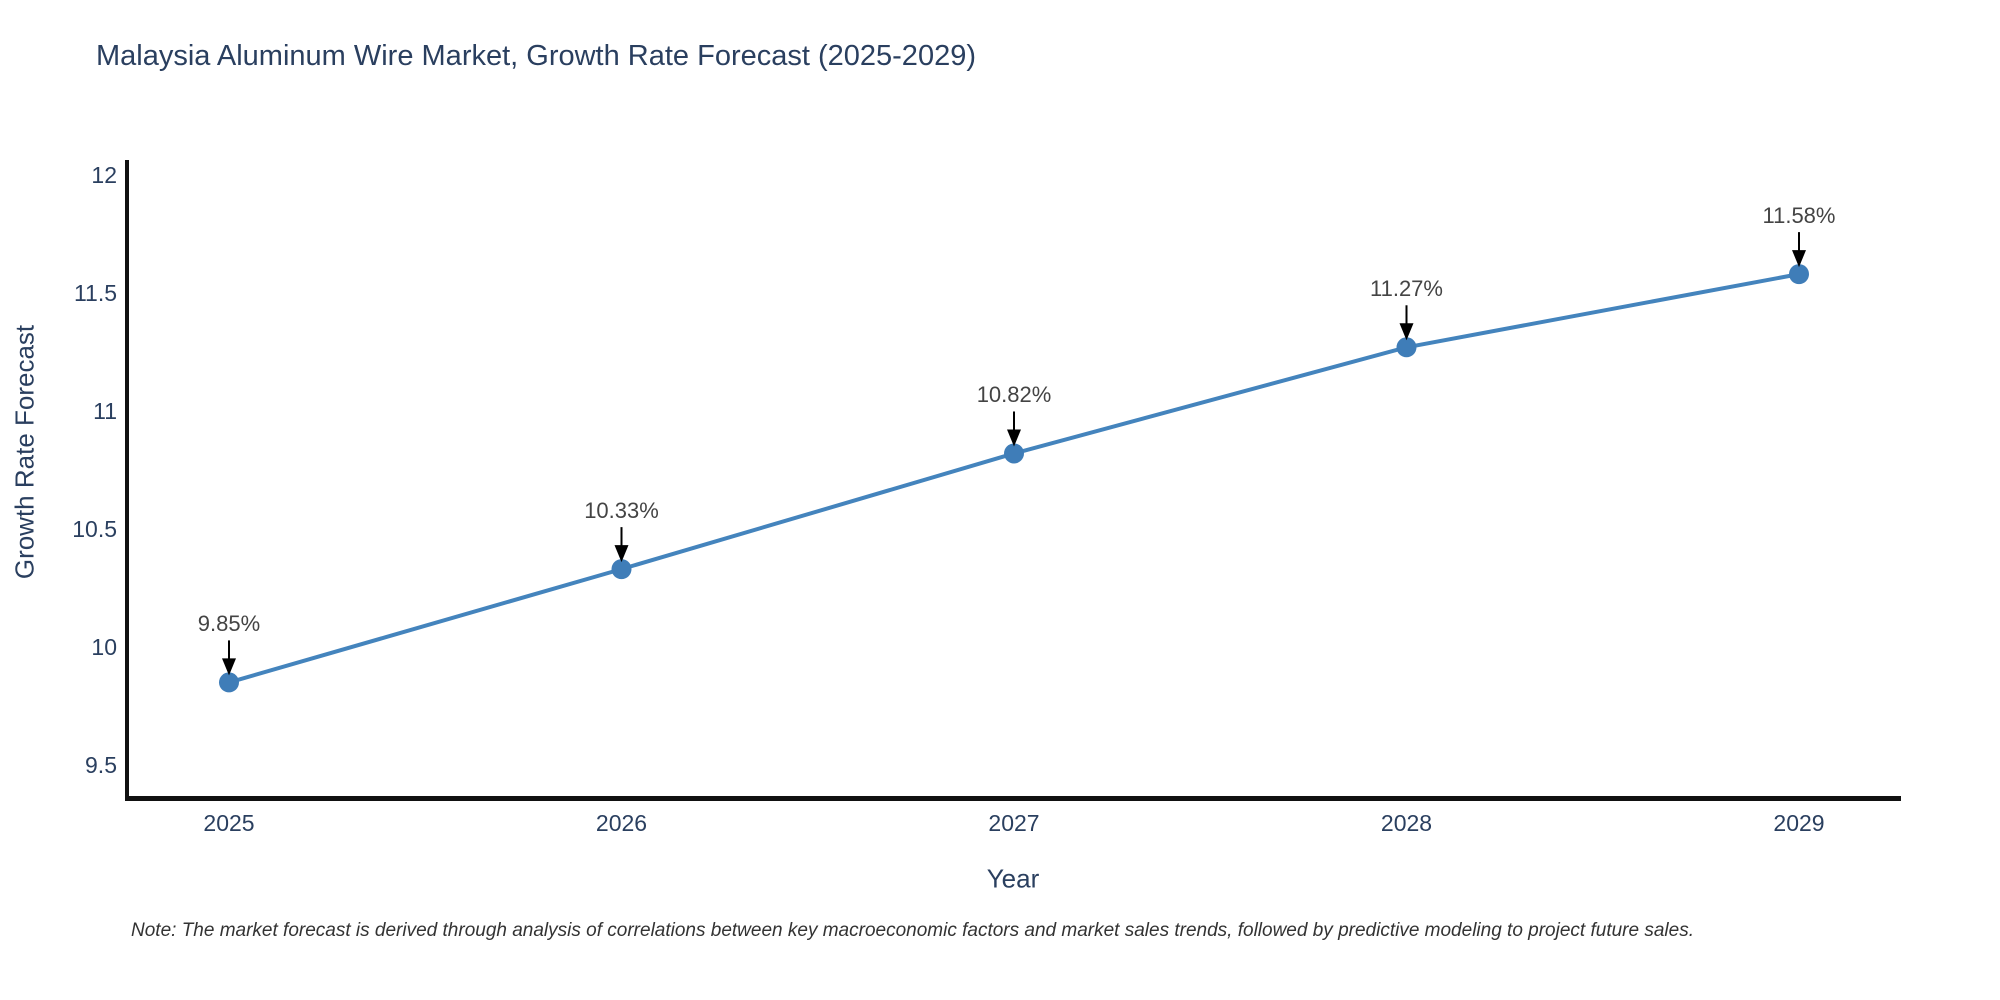  What do you see at coordinates (229, 823) in the screenshot?
I see `x-tick-label: 2025` at bounding box center [229, 823].